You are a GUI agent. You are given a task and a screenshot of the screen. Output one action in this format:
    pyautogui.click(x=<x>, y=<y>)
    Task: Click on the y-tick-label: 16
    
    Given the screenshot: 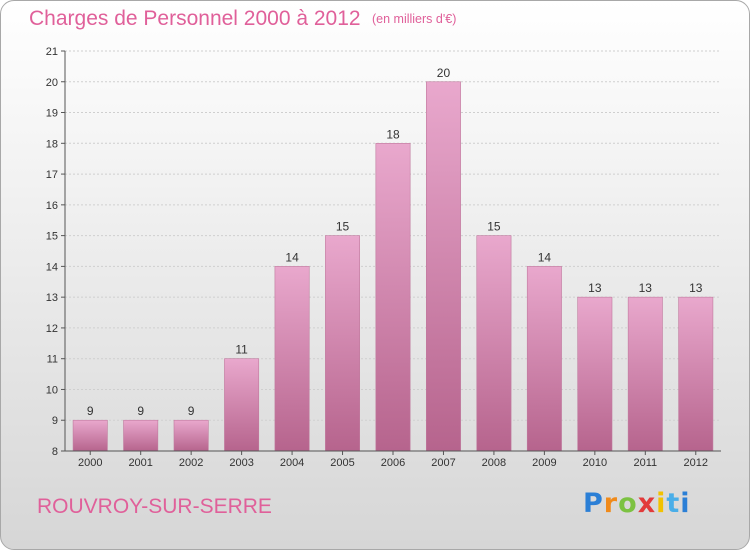 What is the action you would take?
    pyautogui.click(x=52, y=206)
    